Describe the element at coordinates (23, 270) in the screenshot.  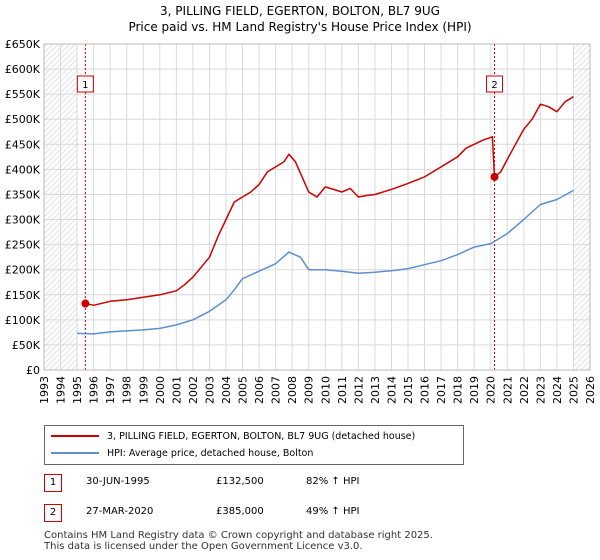
I see `y-tick-label: £200K` at that location.